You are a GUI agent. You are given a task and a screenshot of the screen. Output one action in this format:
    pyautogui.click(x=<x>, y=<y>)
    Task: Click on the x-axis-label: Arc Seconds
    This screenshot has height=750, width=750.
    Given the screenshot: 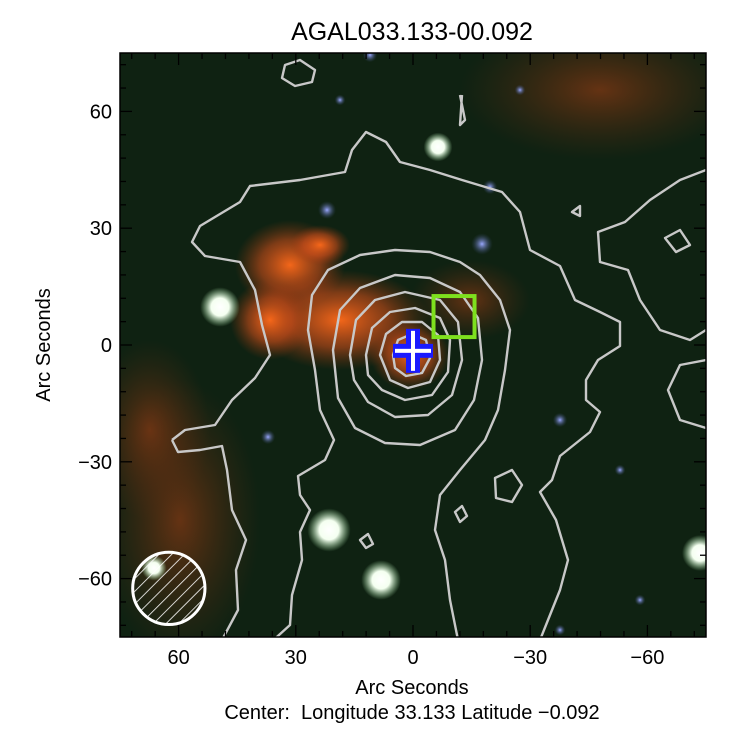 What is the action you would take?
    pyautogui.click(x=411, y=688)
    